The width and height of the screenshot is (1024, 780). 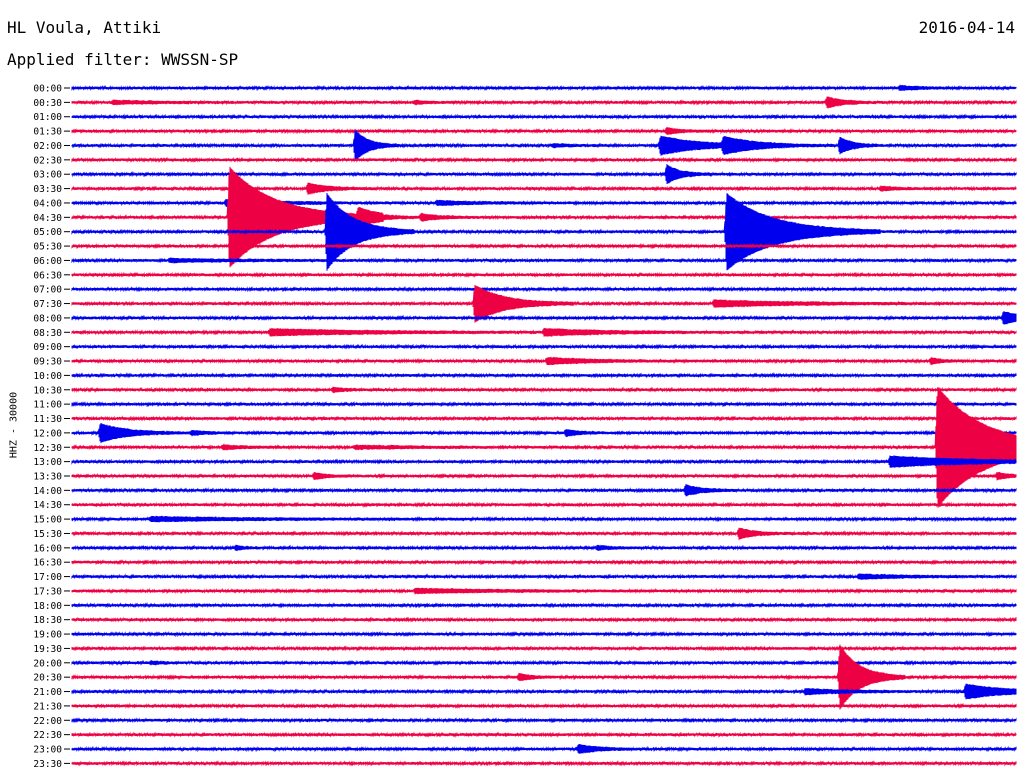 What do you see at coordinates (47, 189) in the screenshot?
I see `row-time-label: 03:30` at bounding box center [47, 189].